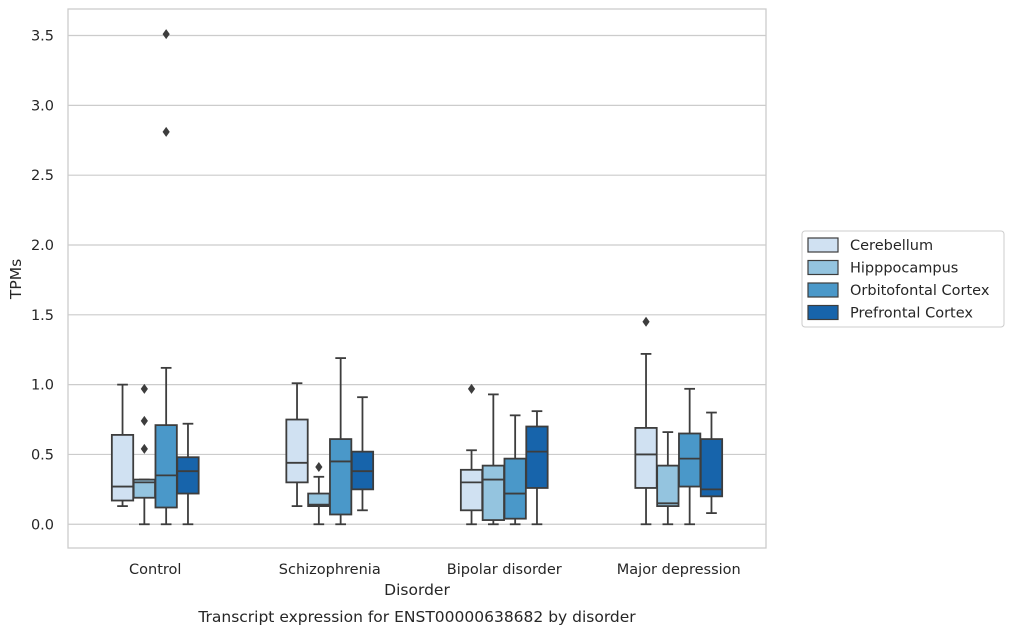 The height and width of the screenshot is (634, 1014). Describe the element at coordinates (42, 176) in the screenshot. I see `y-tick-label: 2.5` at that location.